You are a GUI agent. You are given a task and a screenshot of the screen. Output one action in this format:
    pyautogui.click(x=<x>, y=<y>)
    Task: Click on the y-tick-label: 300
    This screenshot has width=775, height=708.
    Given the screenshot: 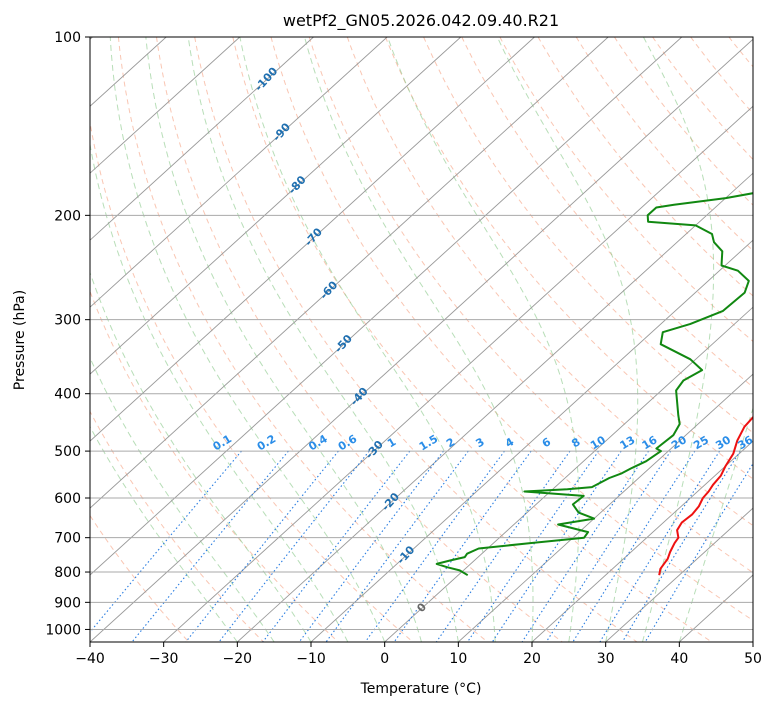 What is the action you would take?
    pyautogui.click(x=67, y=321)
    